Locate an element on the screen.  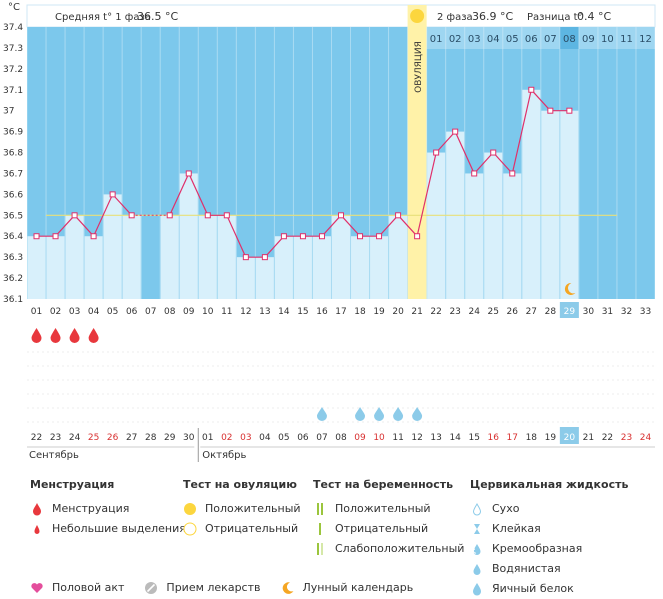
cycle-day-label: 05 is located at coordinates (112, 312).